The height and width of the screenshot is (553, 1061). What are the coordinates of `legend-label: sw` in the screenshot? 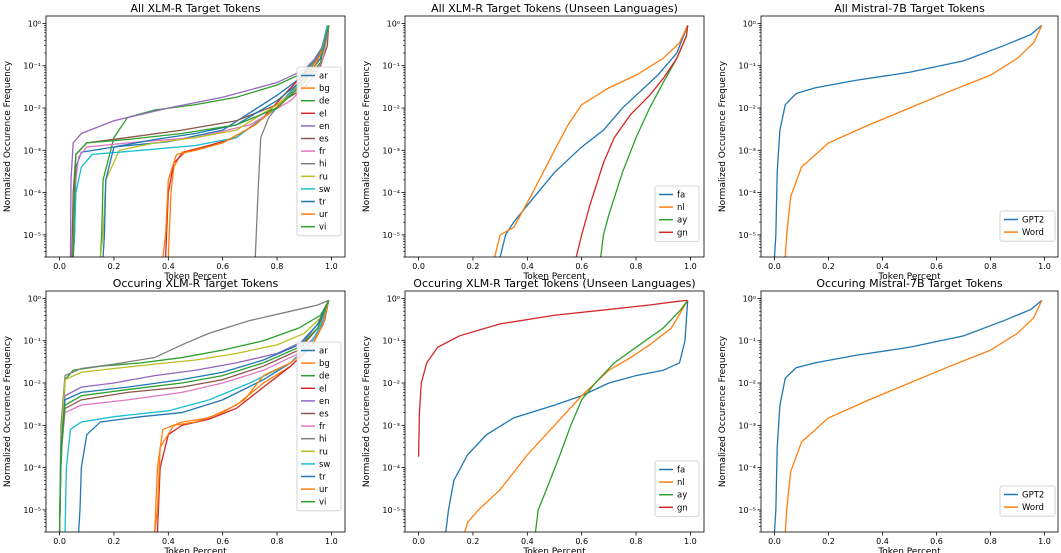 It's located at (324, 190).